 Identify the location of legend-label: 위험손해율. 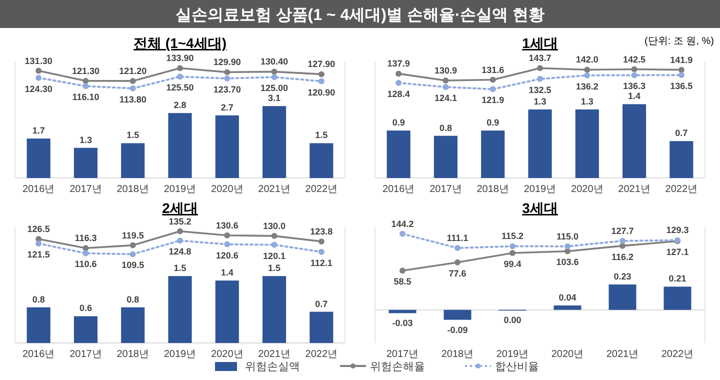
(397, 367).